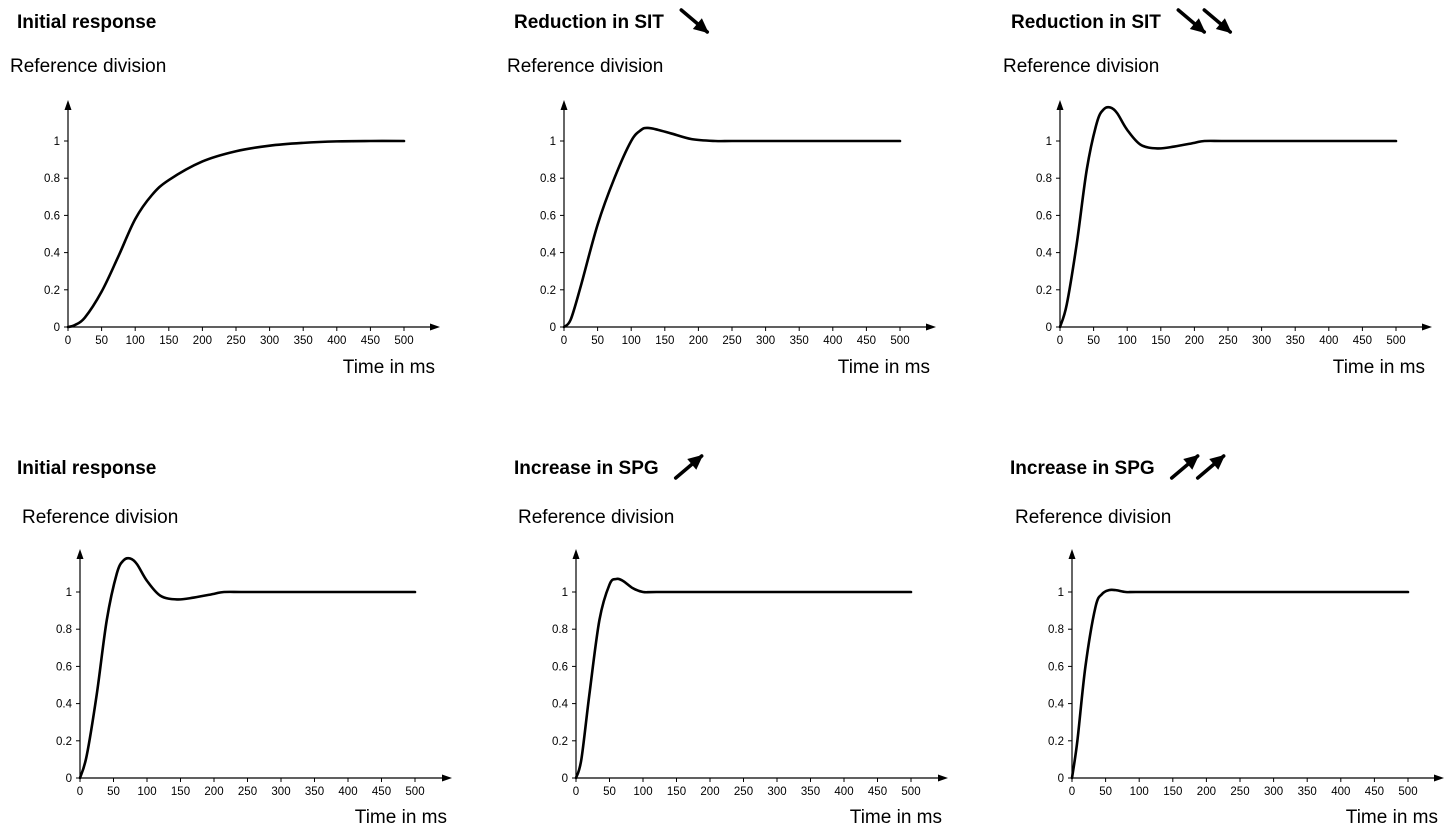  I want to click on x-tick-label: 450, so click(370, 341).